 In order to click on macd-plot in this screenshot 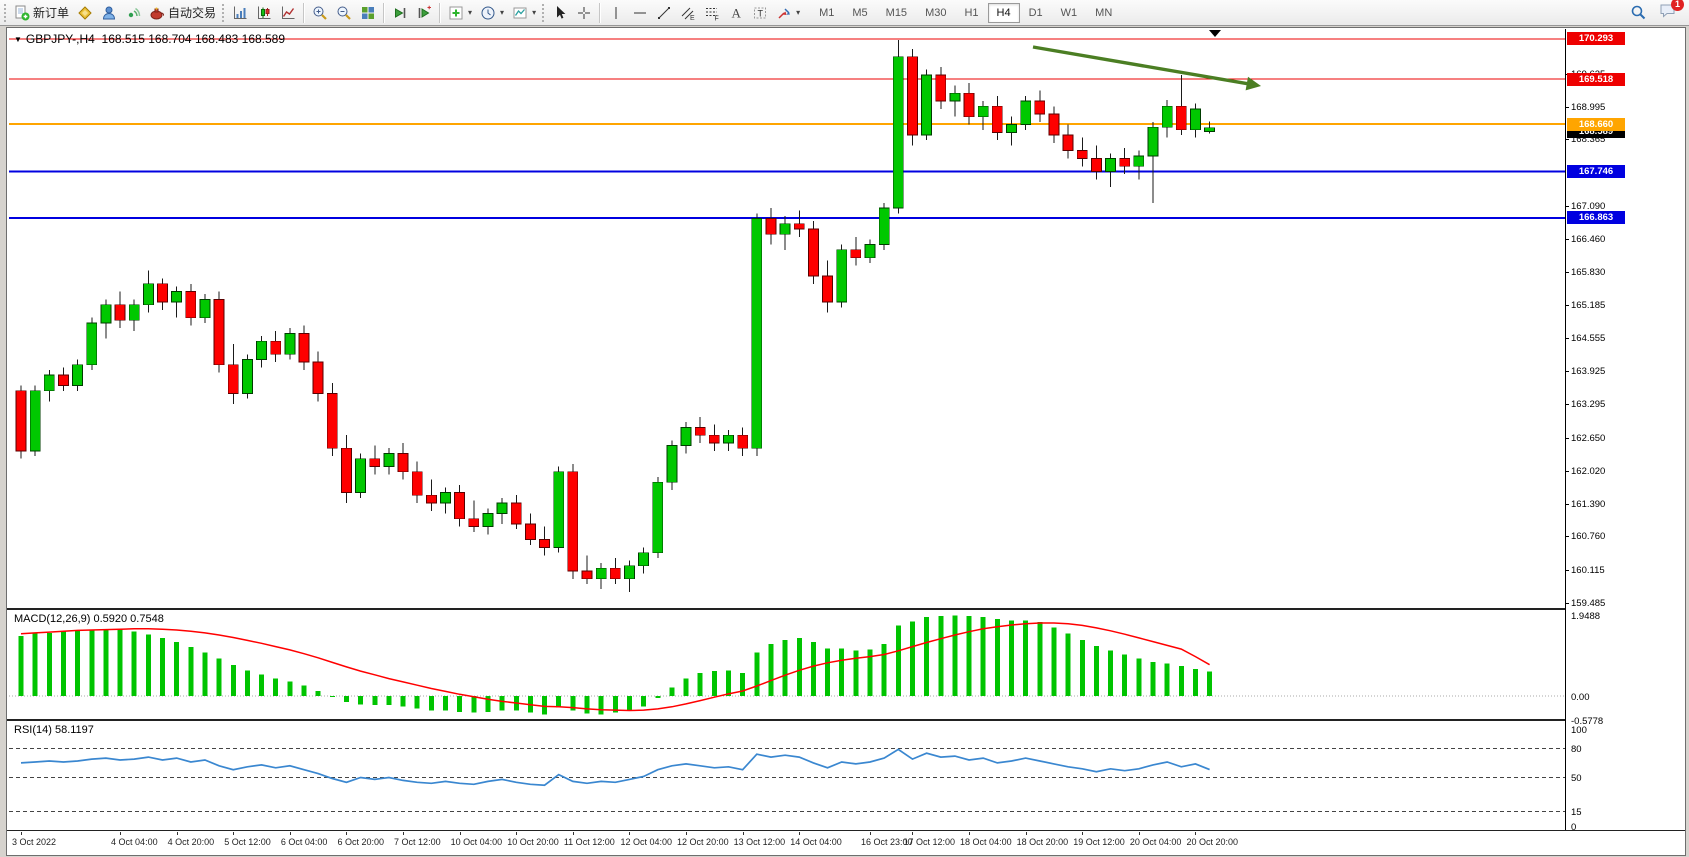, I will do `click(787, 665)`.